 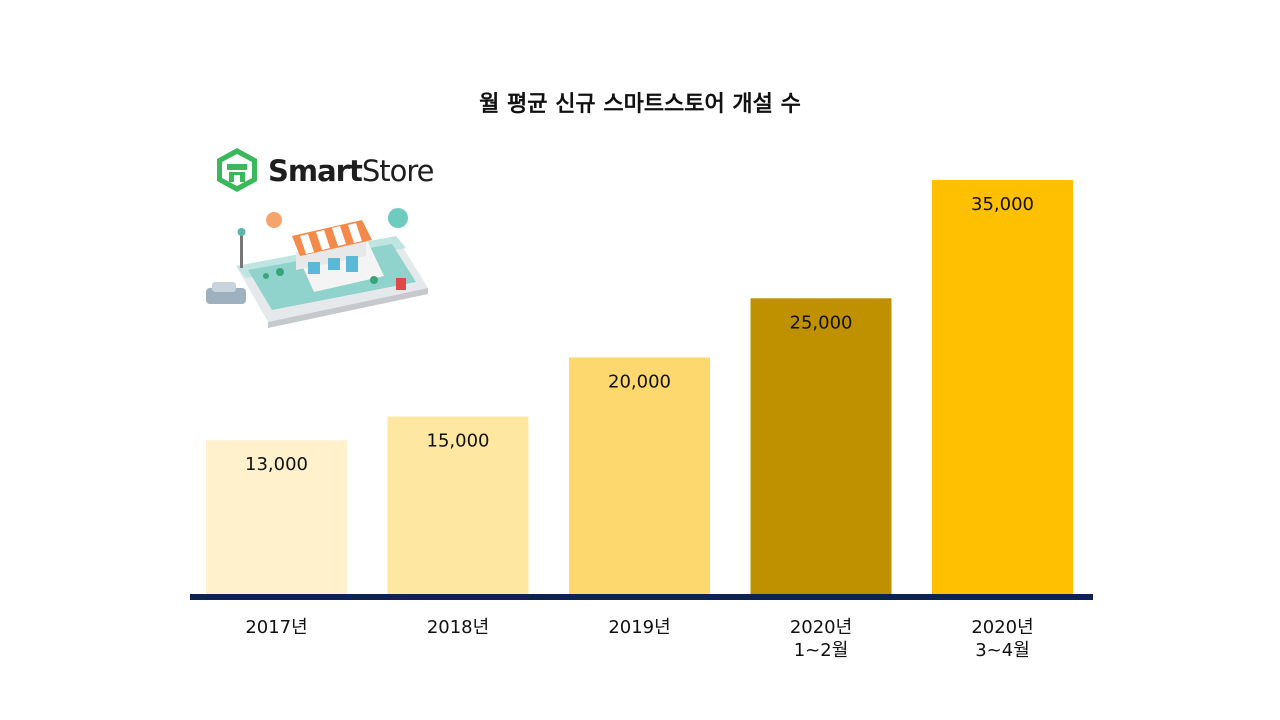 I want to click on smartstore-logo: SmartStore, so click(x=329, y=172).